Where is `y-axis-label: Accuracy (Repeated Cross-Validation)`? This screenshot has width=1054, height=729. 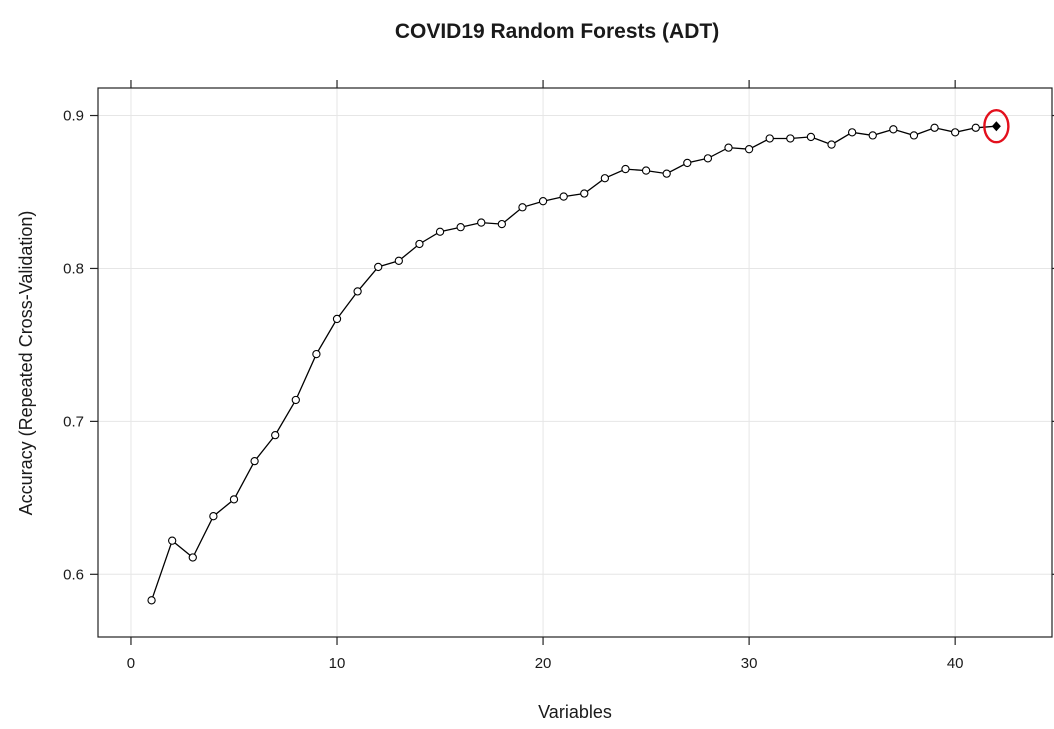
y-axis-label: Accuracy (Repeated Cross-Validation) is located at coordinates (26, 363).